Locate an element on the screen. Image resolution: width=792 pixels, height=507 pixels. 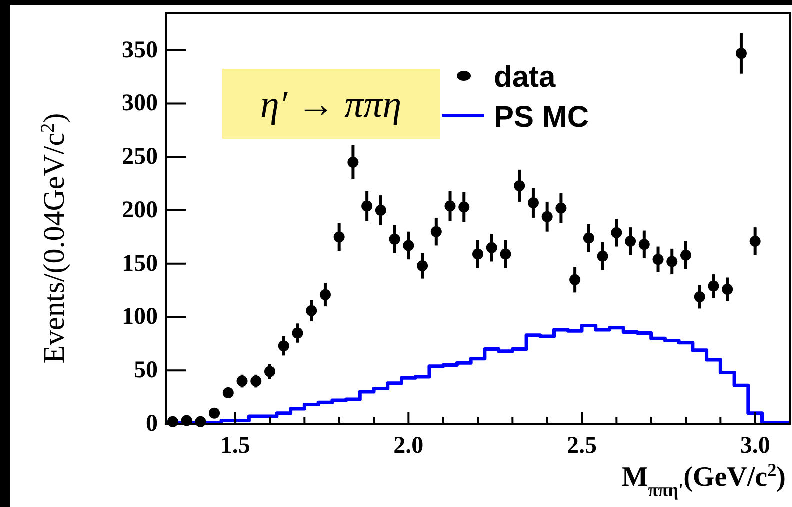
legend-label: PS MC is located at coordinates (542, 117).